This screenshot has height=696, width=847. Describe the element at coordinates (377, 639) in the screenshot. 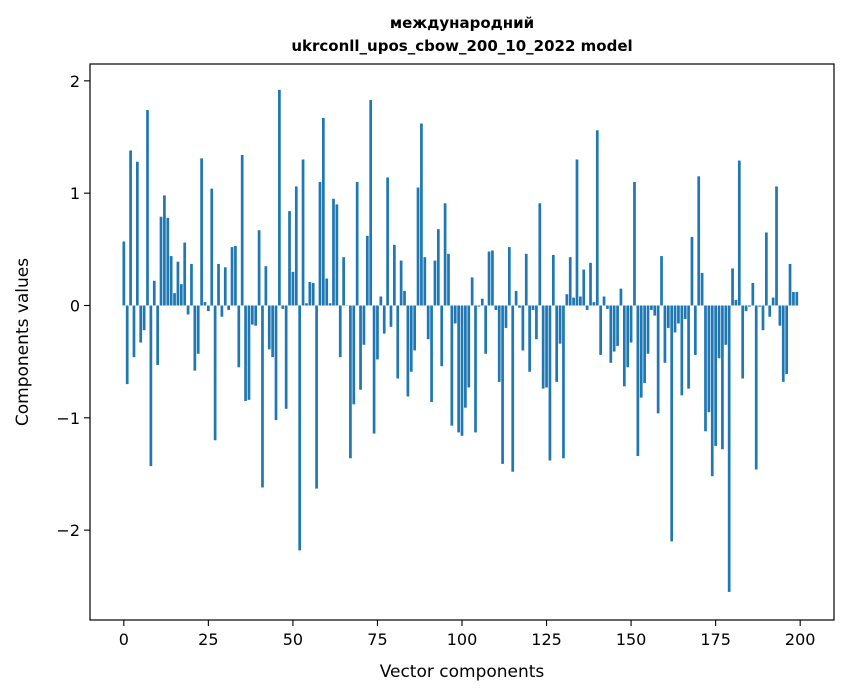

I see `x-tick-label: 75` at that location.